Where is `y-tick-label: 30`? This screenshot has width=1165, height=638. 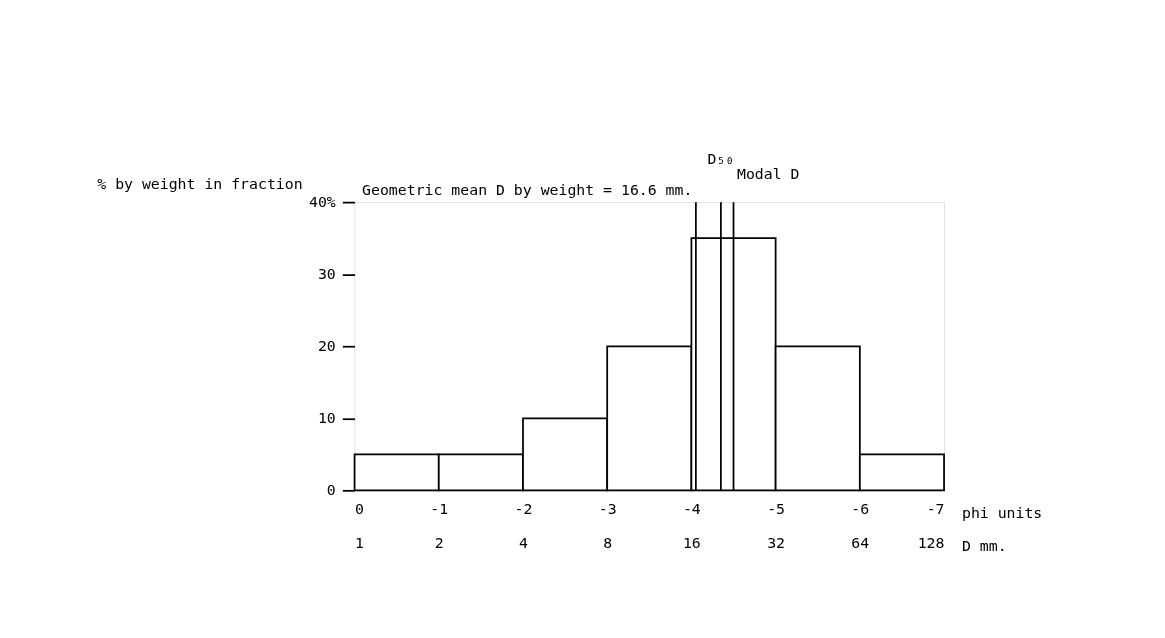
y-tick-label: 30 is located at coordinates (326, 274).